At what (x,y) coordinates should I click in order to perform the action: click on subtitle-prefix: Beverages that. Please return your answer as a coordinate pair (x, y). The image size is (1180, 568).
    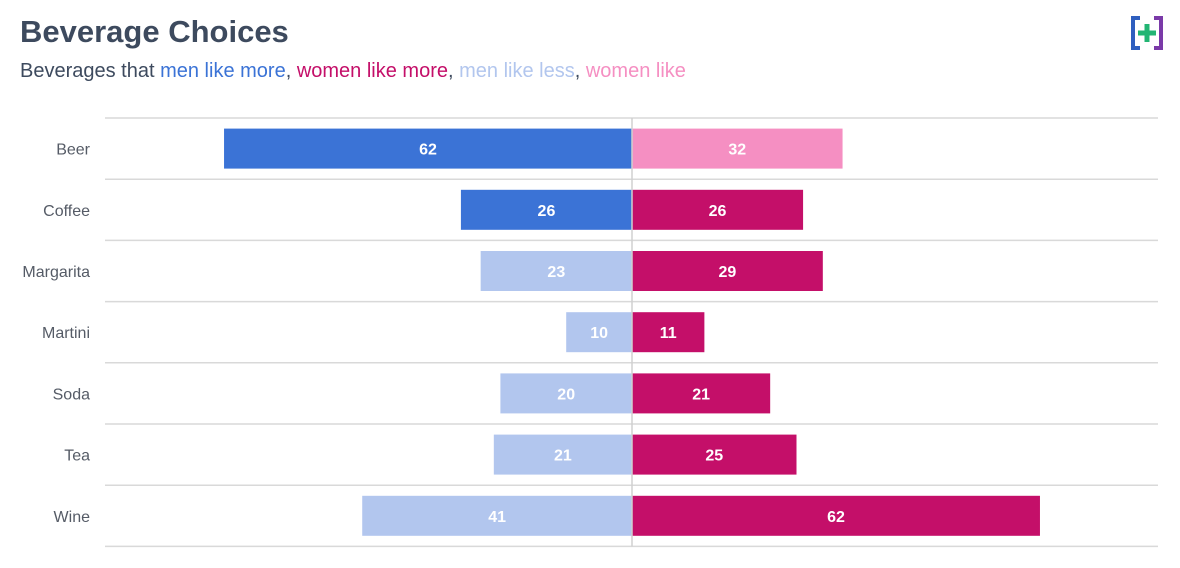
    Looking at the image, I should click on (90, 71).